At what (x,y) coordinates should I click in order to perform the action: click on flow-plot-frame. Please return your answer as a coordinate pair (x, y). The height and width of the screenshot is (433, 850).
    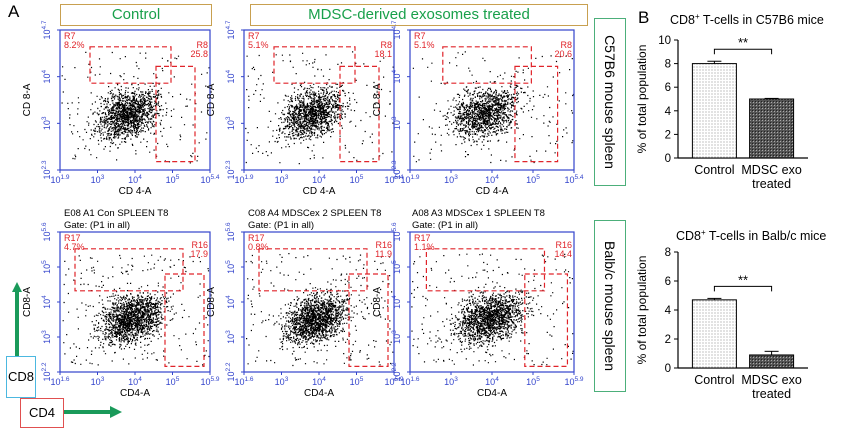
    Looking at the image, I should click on (492, 302).